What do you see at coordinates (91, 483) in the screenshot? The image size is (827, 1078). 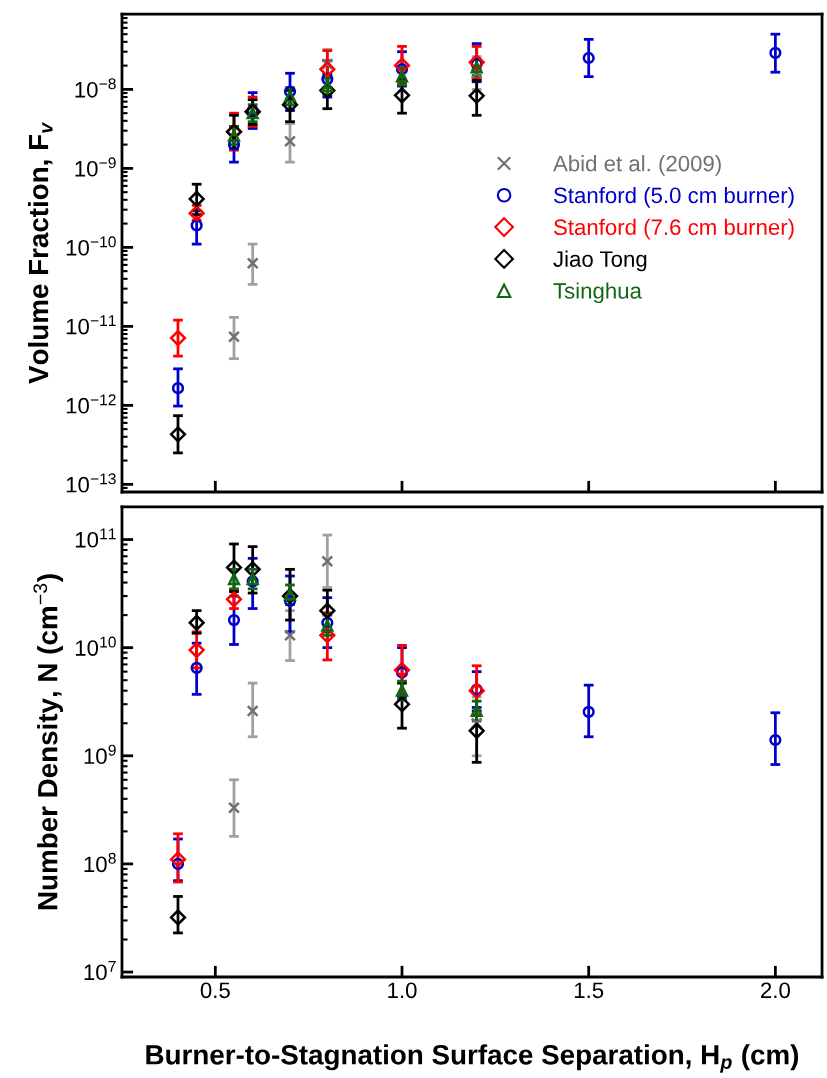 I see `y-tick-label: 10$^{−13}$` at bounding box center [91, 483].